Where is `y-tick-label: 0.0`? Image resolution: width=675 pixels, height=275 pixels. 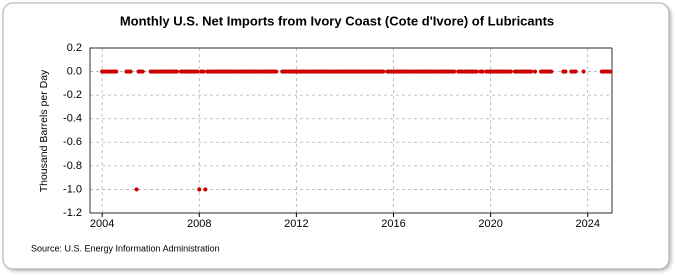 y-tick-label: 0.0 is located at coordinates (74, 71).